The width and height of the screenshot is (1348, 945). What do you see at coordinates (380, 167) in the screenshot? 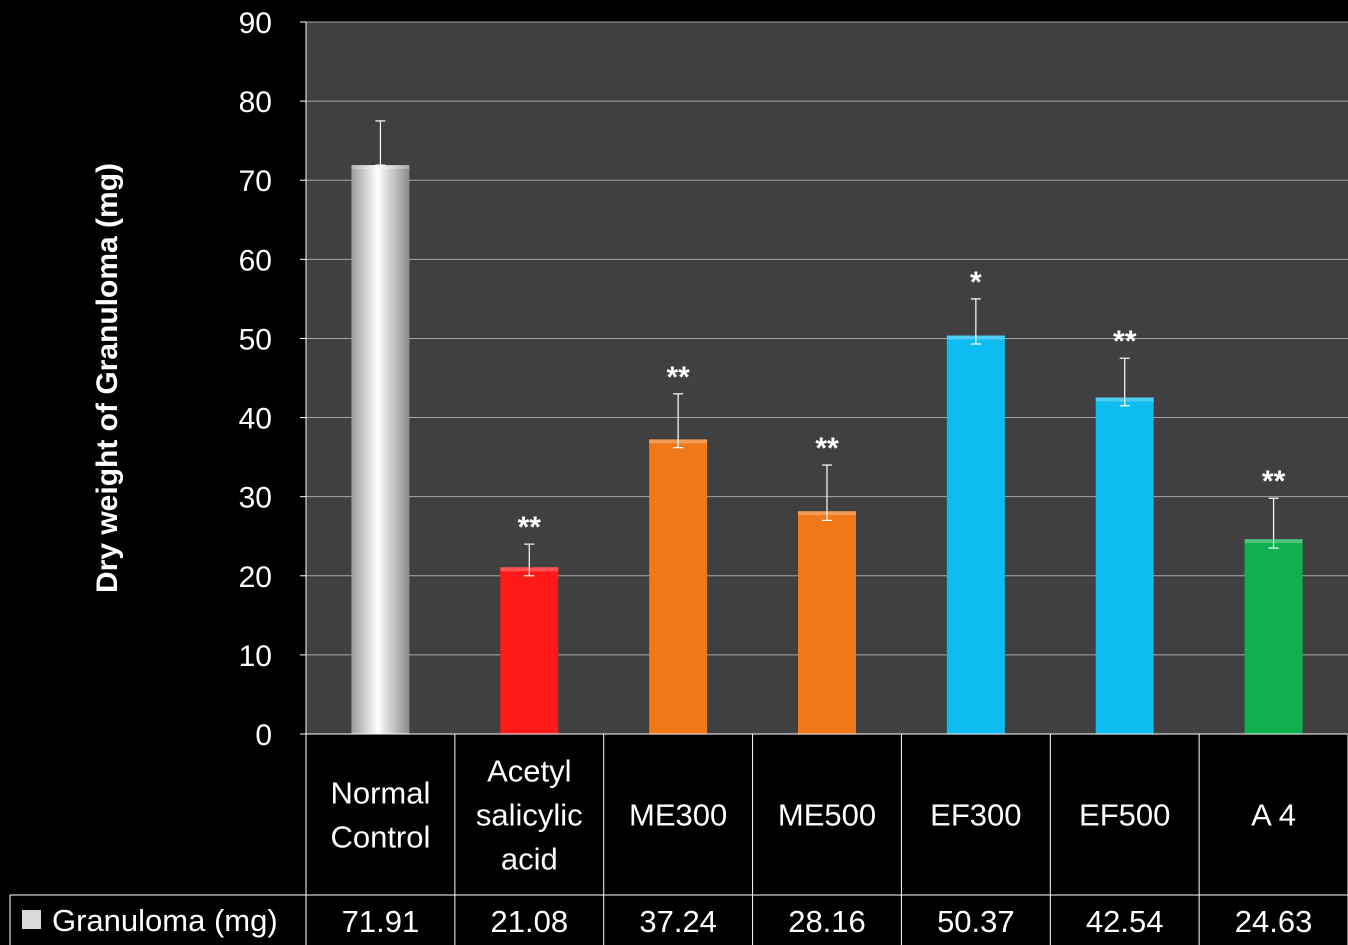
I see `bar-cap` at bounding box center [380, 167].